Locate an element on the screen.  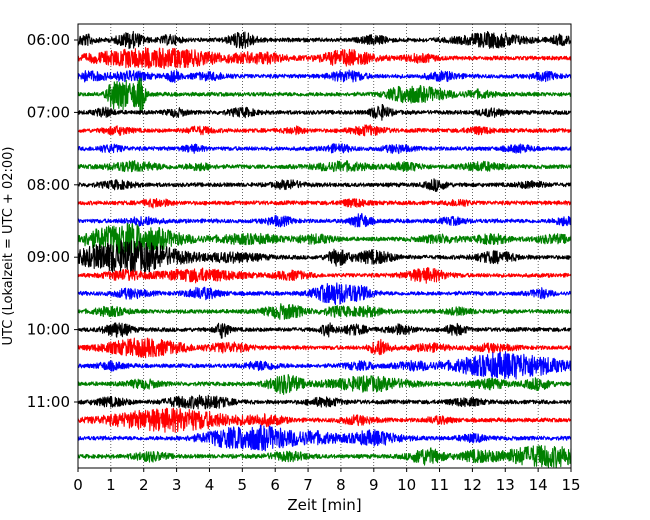
y-axis-title: UTC (Lokalzeit = UTC + 02:00) is located at coordinates (8, 246).